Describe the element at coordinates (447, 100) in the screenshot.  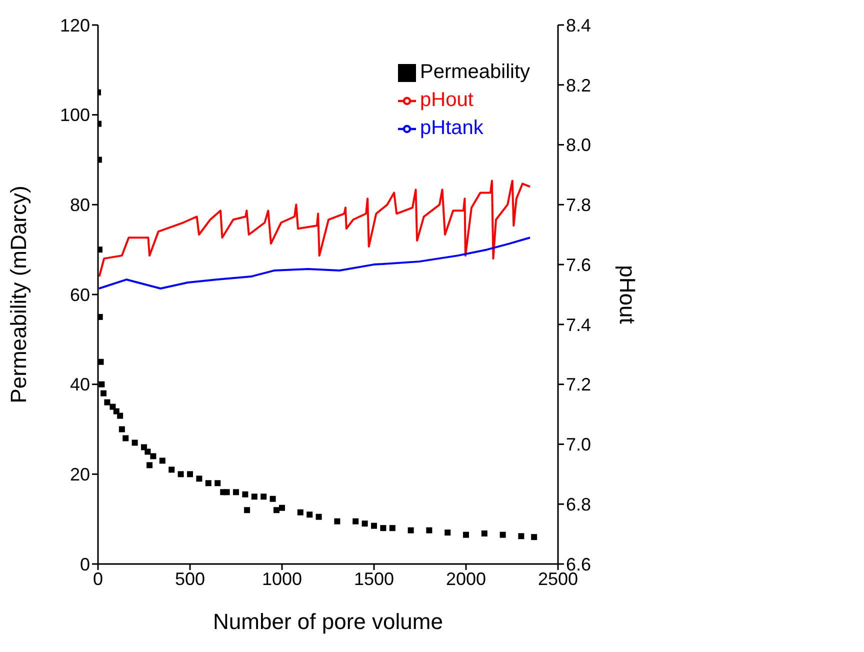
I see `legend-label: pHout` at that location.